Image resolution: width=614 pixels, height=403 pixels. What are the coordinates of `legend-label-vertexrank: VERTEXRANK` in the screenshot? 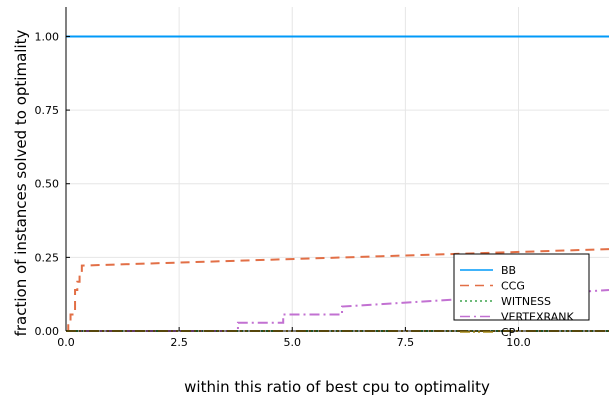 It's located at (537, 317).